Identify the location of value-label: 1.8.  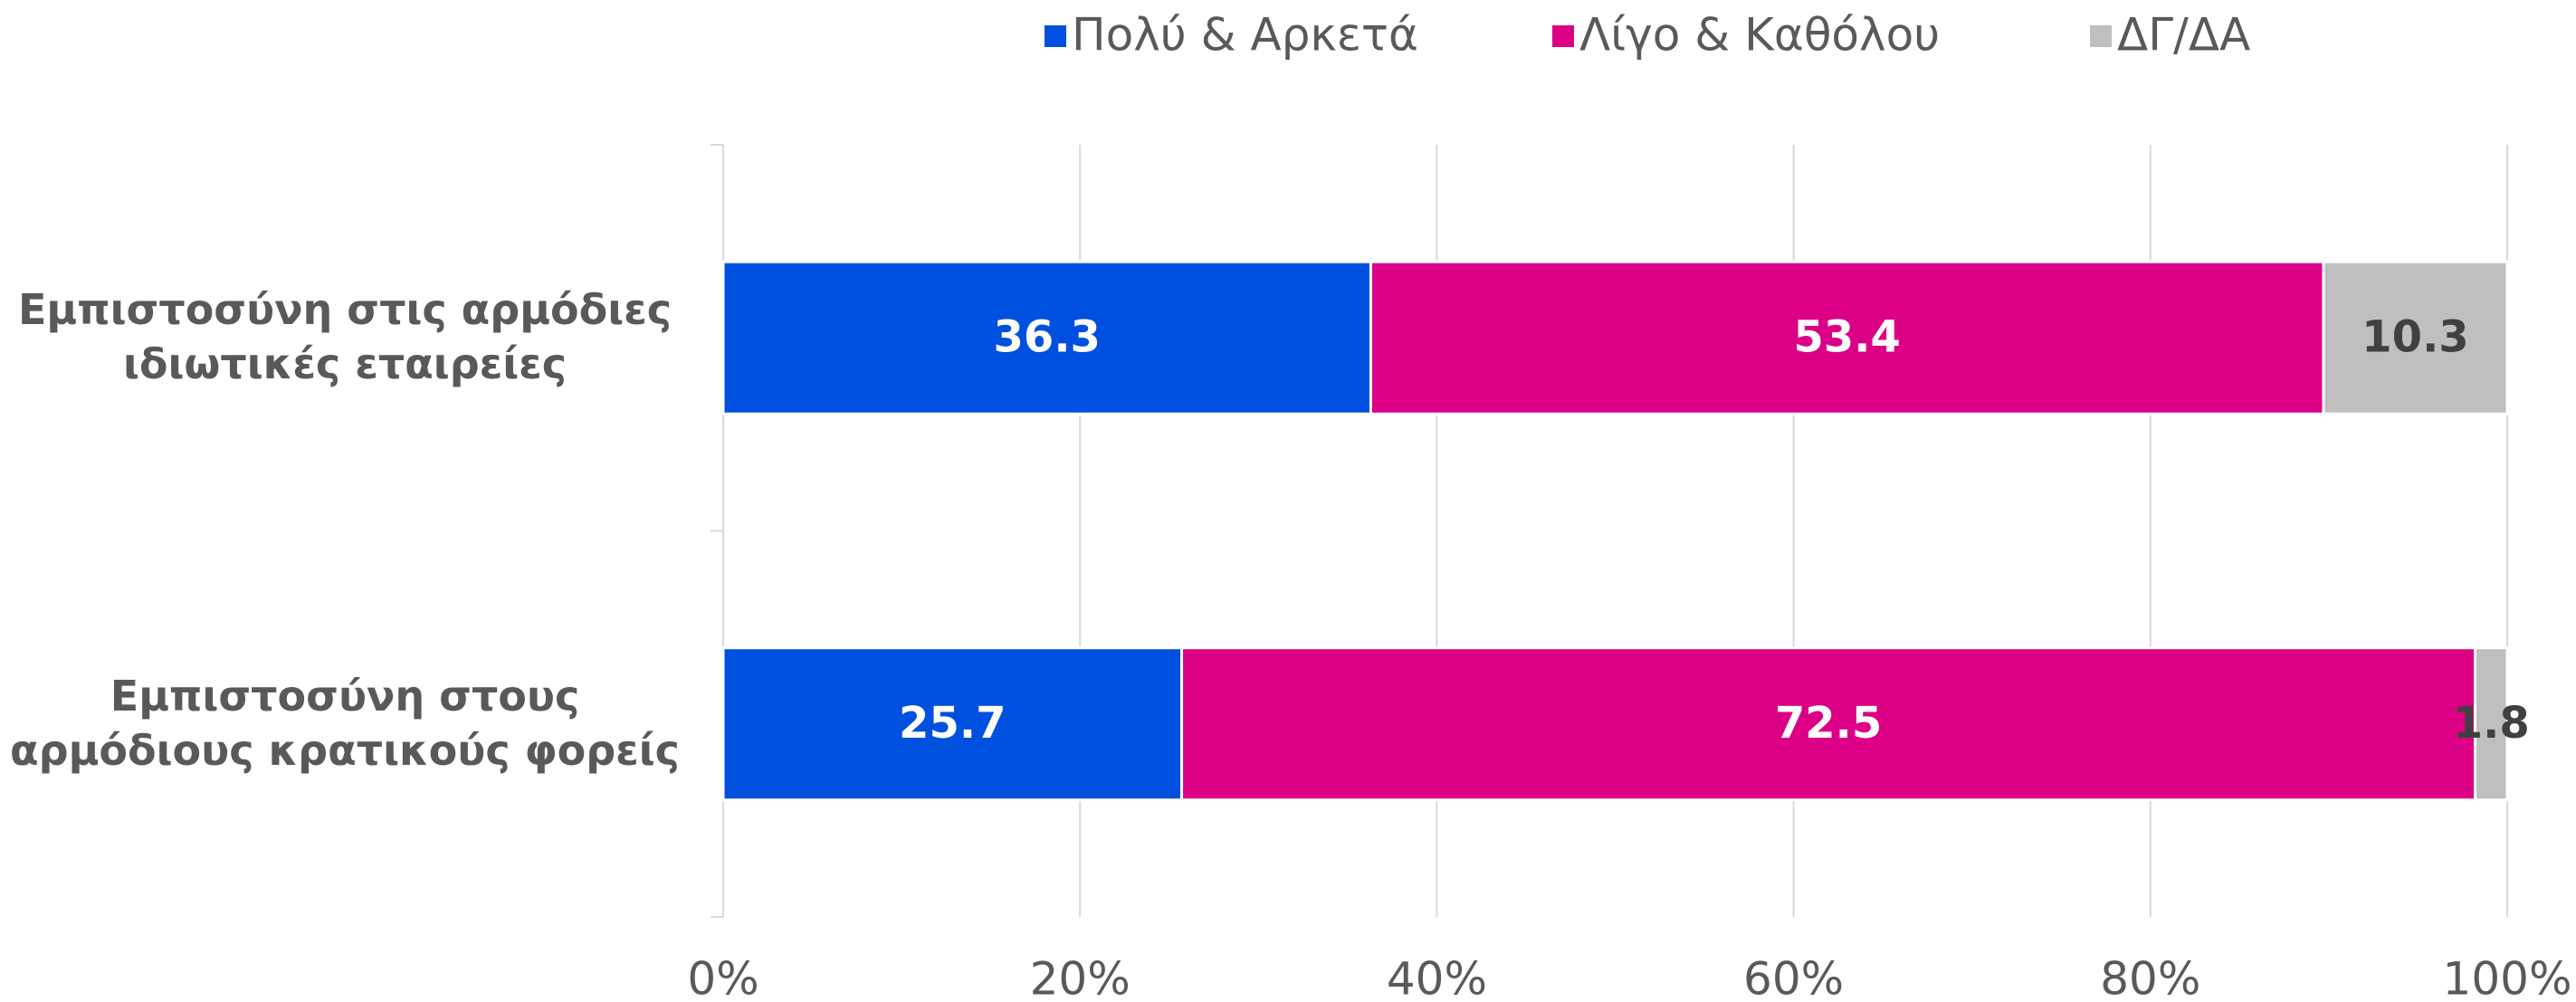
(2491, 723).